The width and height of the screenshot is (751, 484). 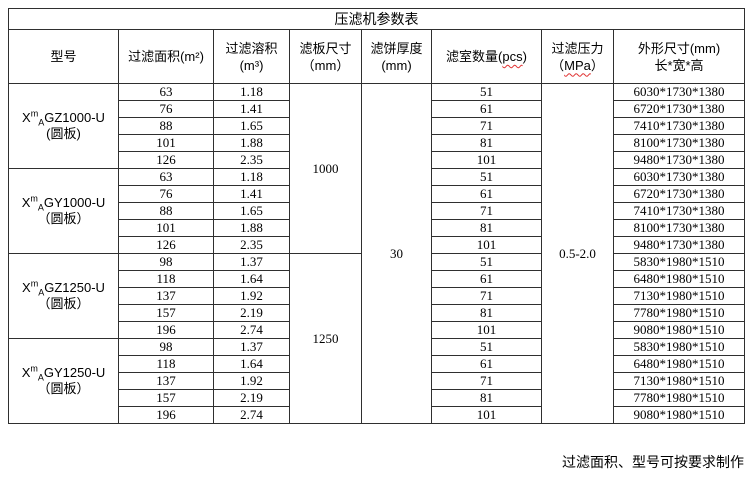 What do you see at coordinates (166, 245) in the screenshot?
I see `cell-filter-area: 126` at bounding box center [166, 245].